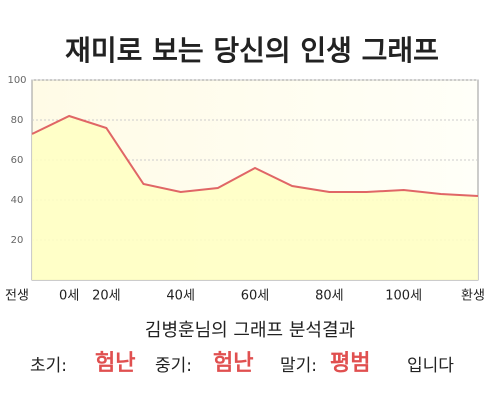  What do you see at coordinates (329, 296) in the screenshot?
I see `x-tick-label: 80세` at bounding box center [329, 296].